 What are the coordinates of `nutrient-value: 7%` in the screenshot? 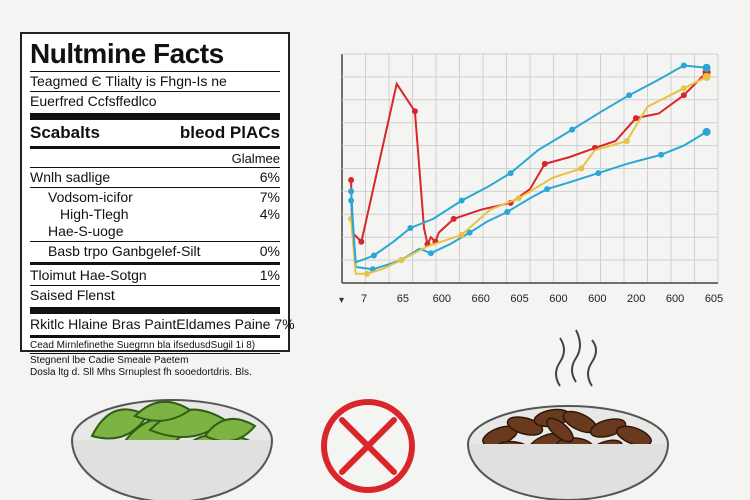 It's located at (269, 197).